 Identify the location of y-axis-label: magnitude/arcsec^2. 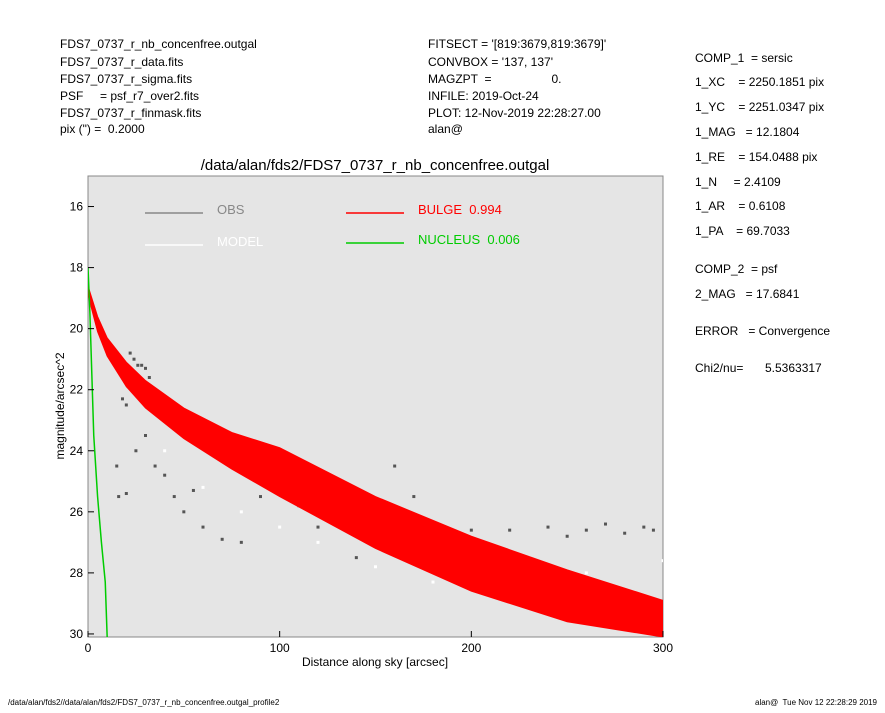
(60, 405).